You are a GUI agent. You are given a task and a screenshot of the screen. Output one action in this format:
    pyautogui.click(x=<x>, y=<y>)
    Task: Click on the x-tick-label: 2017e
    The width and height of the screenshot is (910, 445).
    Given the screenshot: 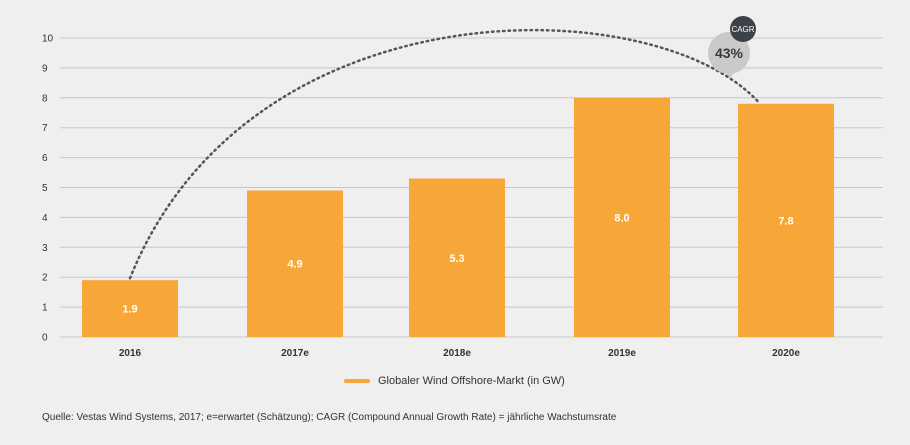 What is the action you would take?
    pyautogui.click(x=295, y=353)
    